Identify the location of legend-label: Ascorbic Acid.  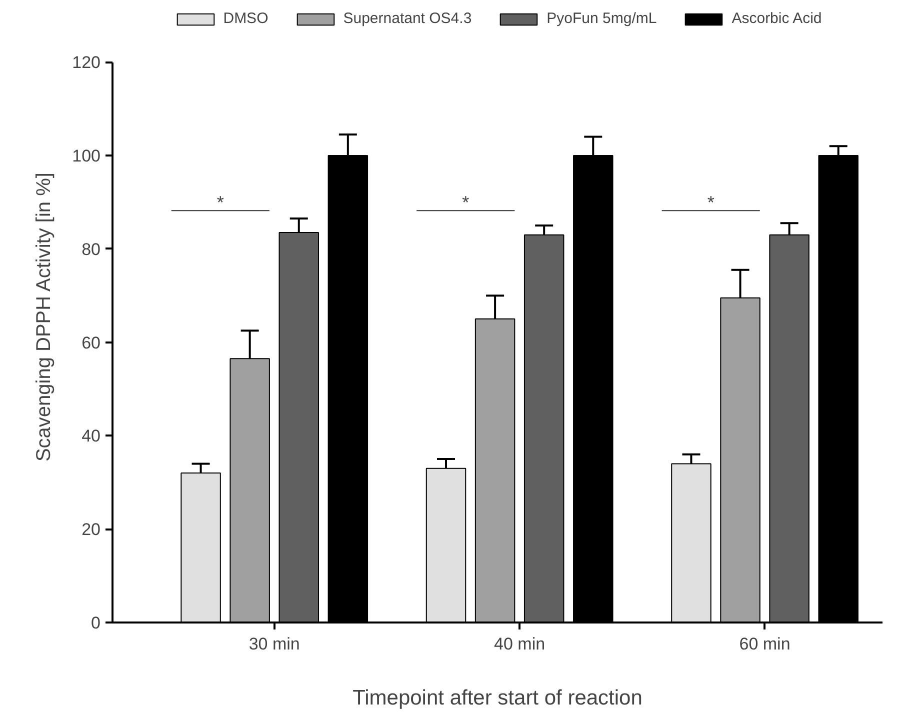
(777, 18).